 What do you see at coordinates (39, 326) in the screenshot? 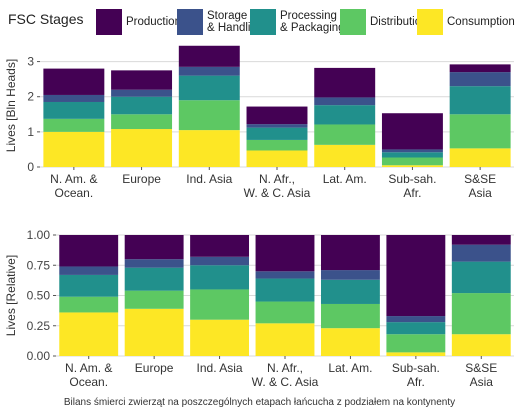
I see `y-tick-label: 0.25` at bounding box center [39, 326].